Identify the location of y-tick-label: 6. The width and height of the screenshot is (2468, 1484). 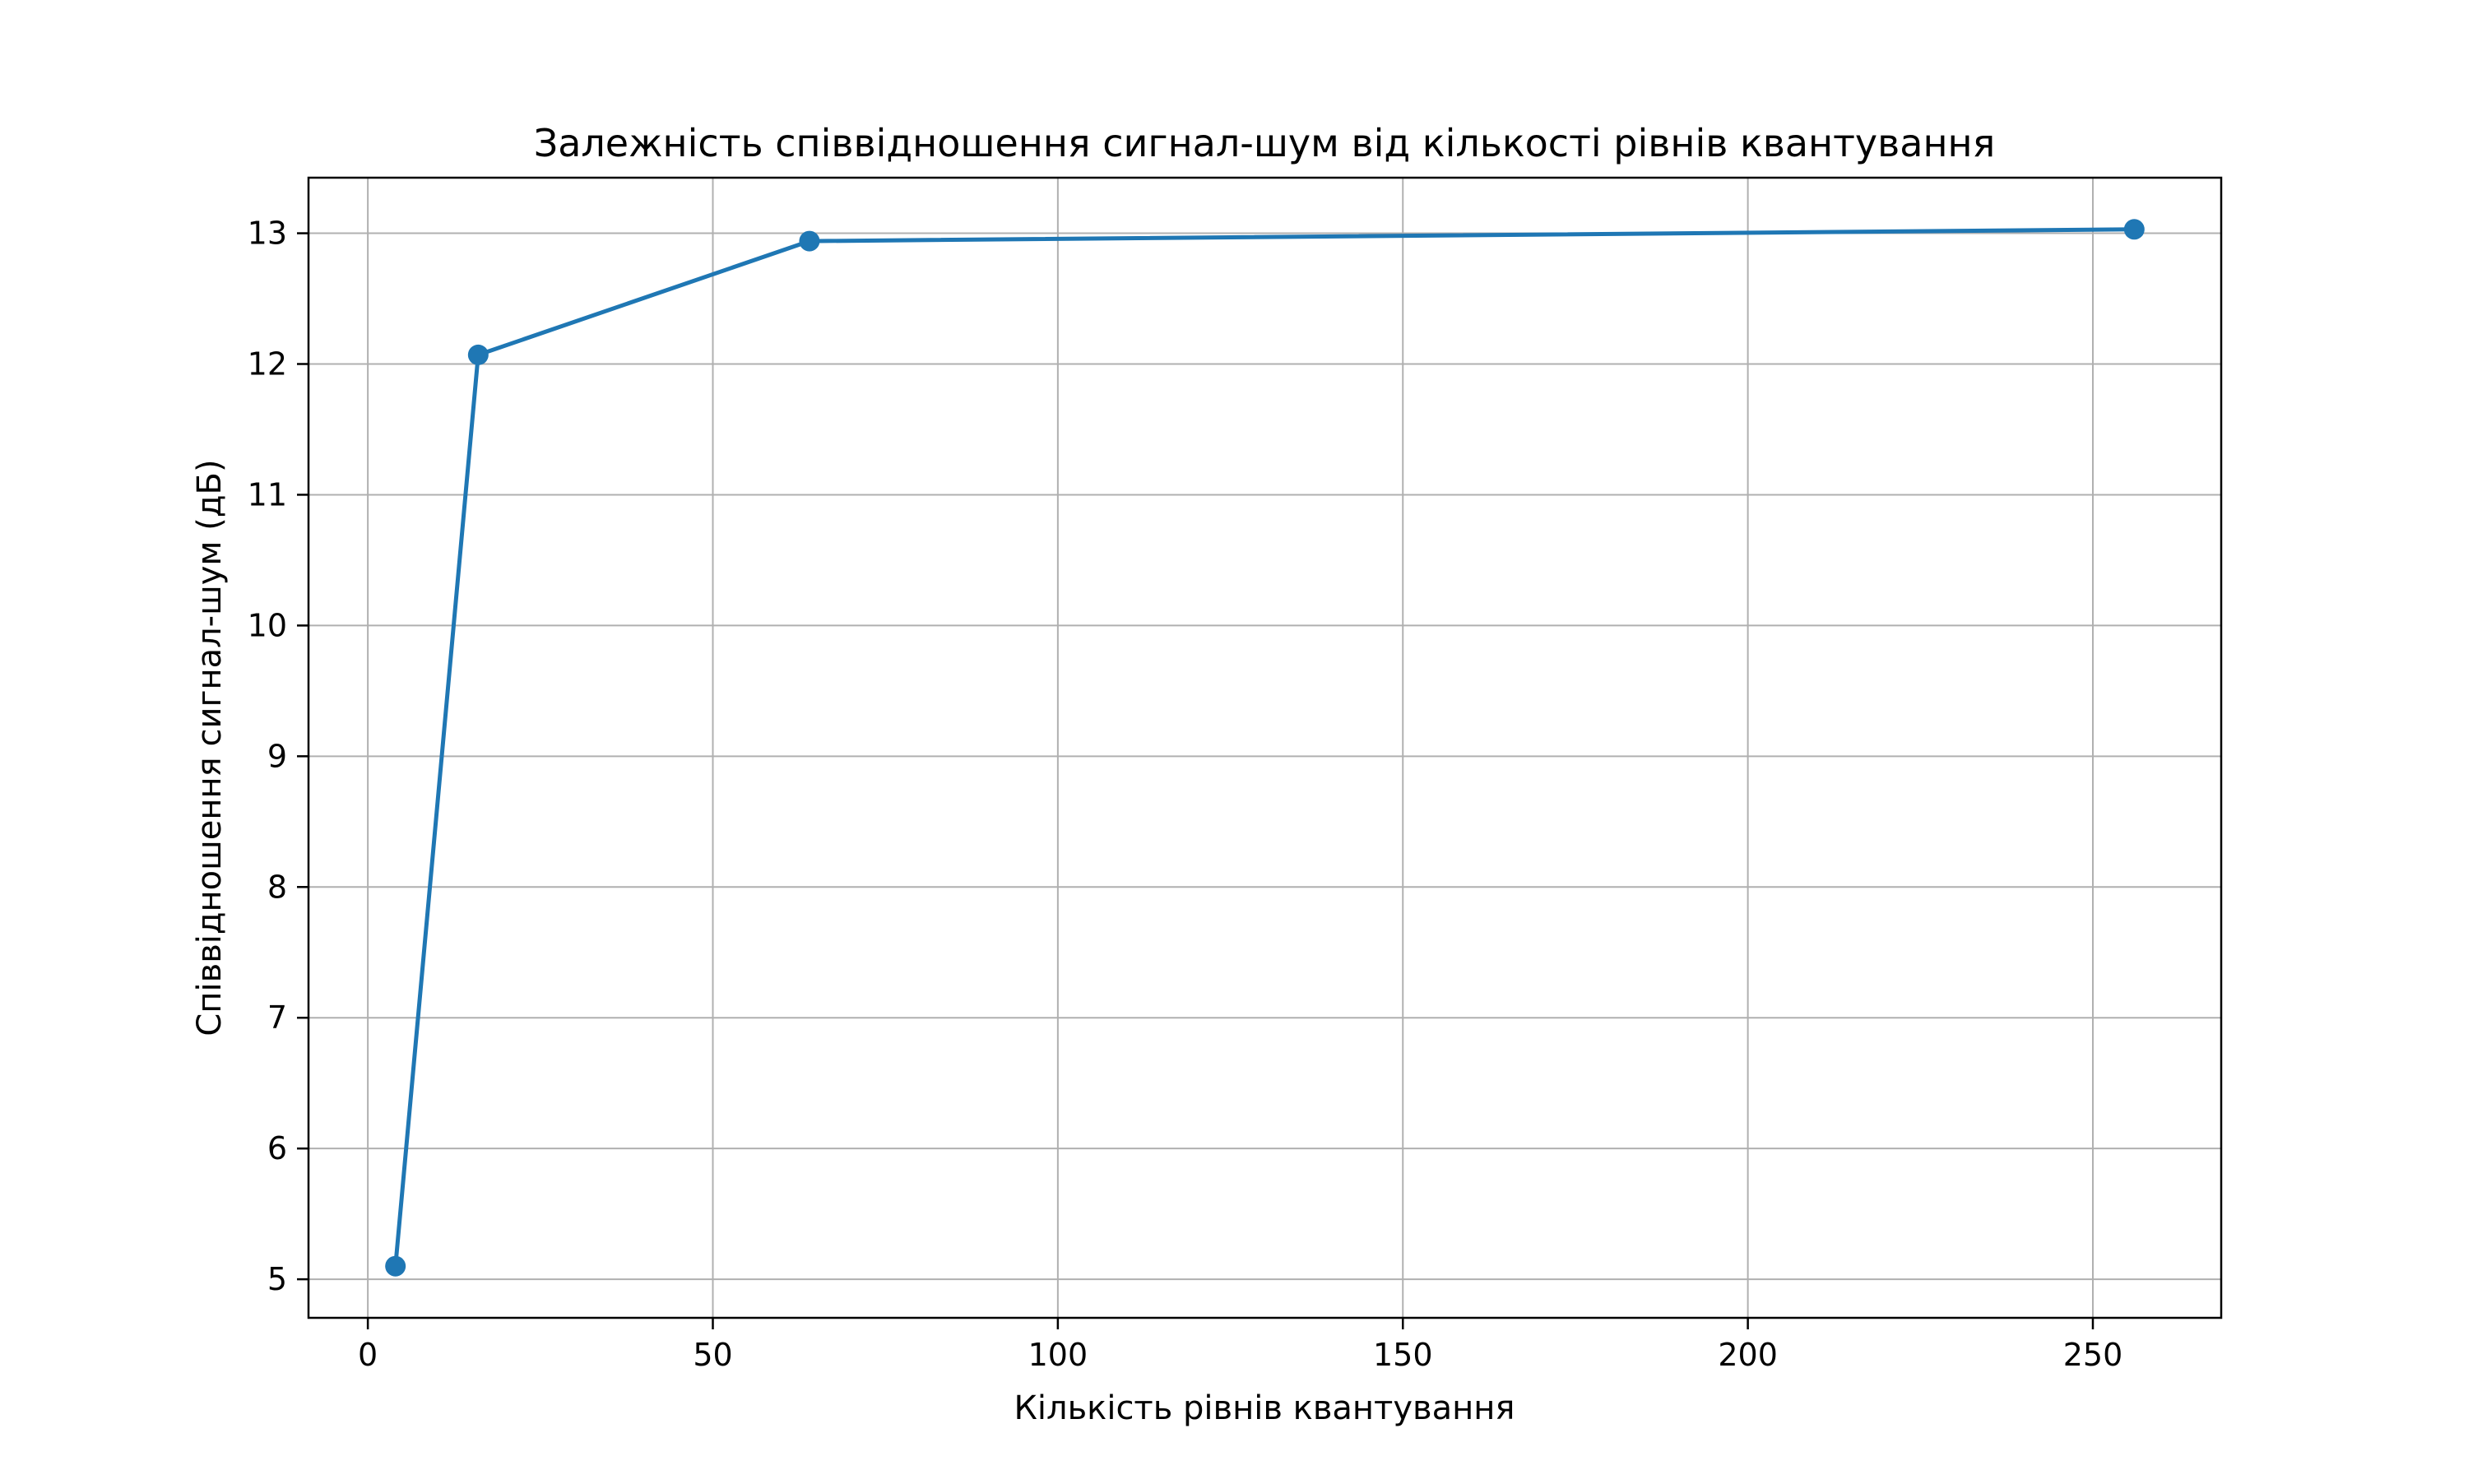
(277, 1148).